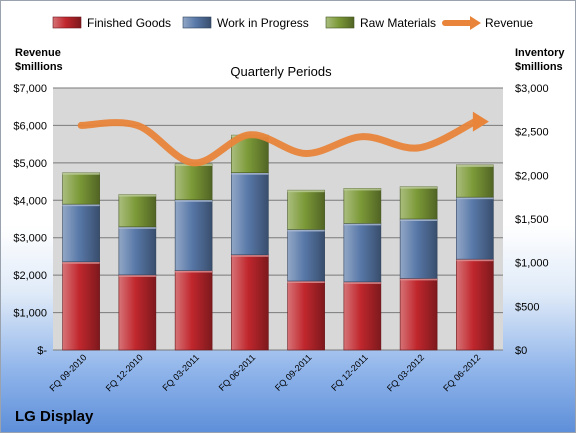  Describe the element at coordinates (540, 53) in the screenshot. I see `right-axis-label-line1: Inventory` at that location.